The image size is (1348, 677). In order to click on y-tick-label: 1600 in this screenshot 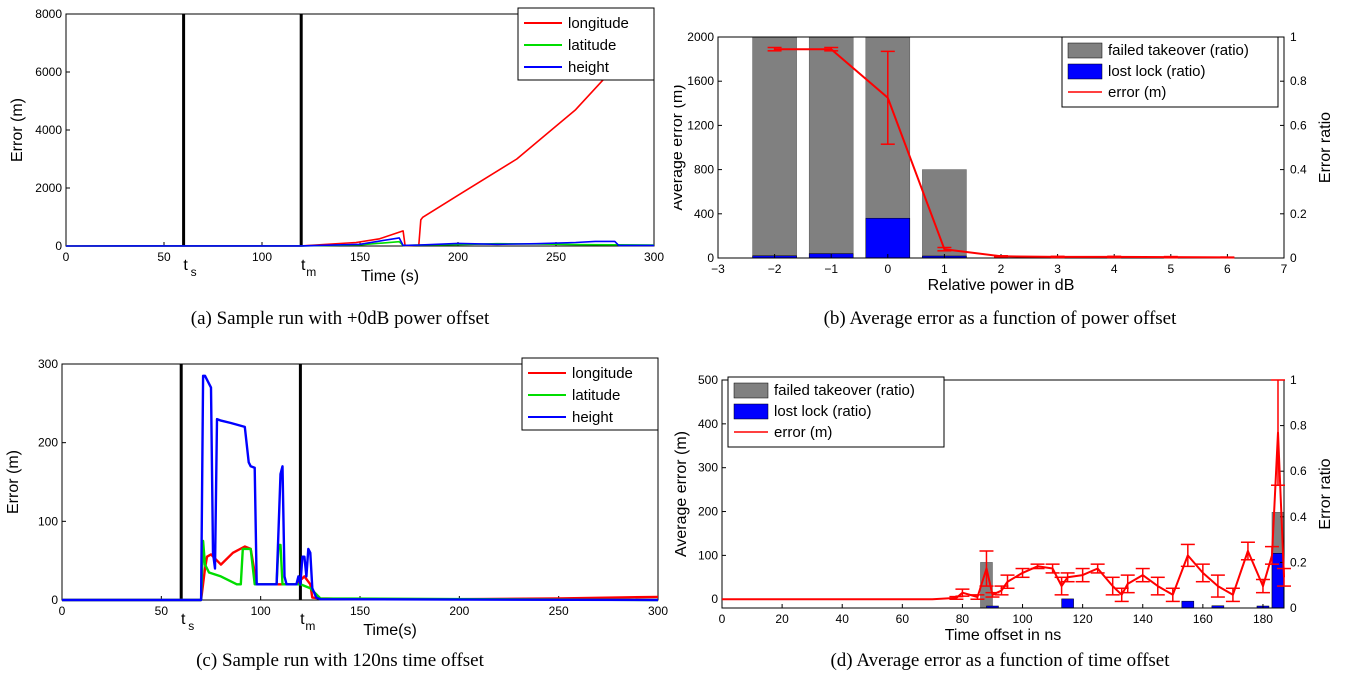, I will do `click(700, 81)`.